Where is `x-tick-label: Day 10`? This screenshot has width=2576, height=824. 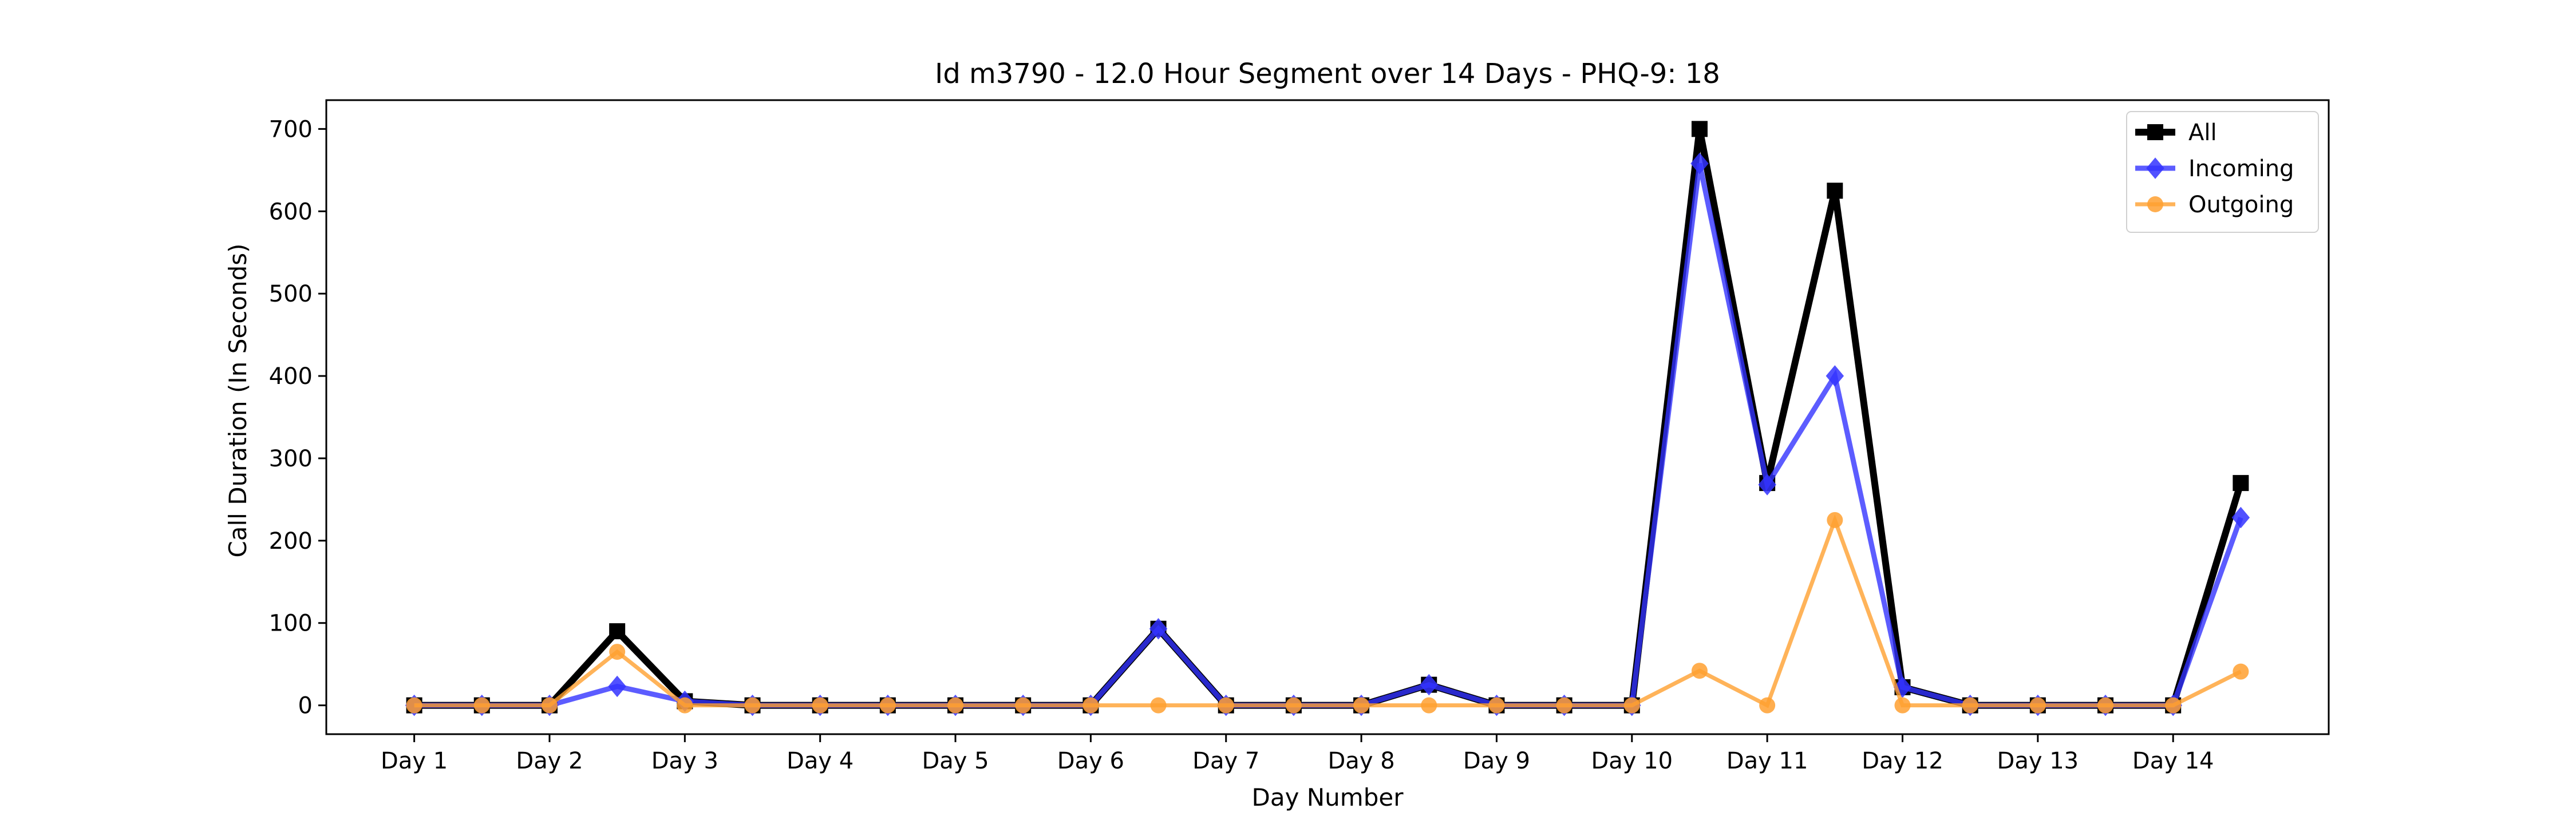
x-tick-label: Day 10 is located at coordinates (1632, 761).